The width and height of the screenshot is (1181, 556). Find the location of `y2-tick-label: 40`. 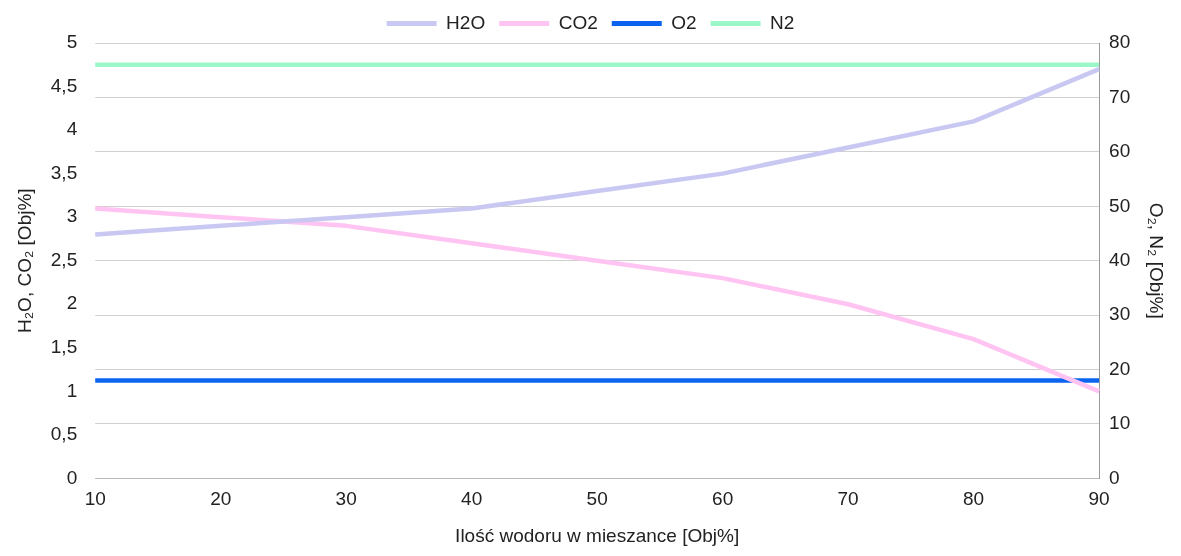

y2-tick-label: 40 is located at coordinates (1120, 259).